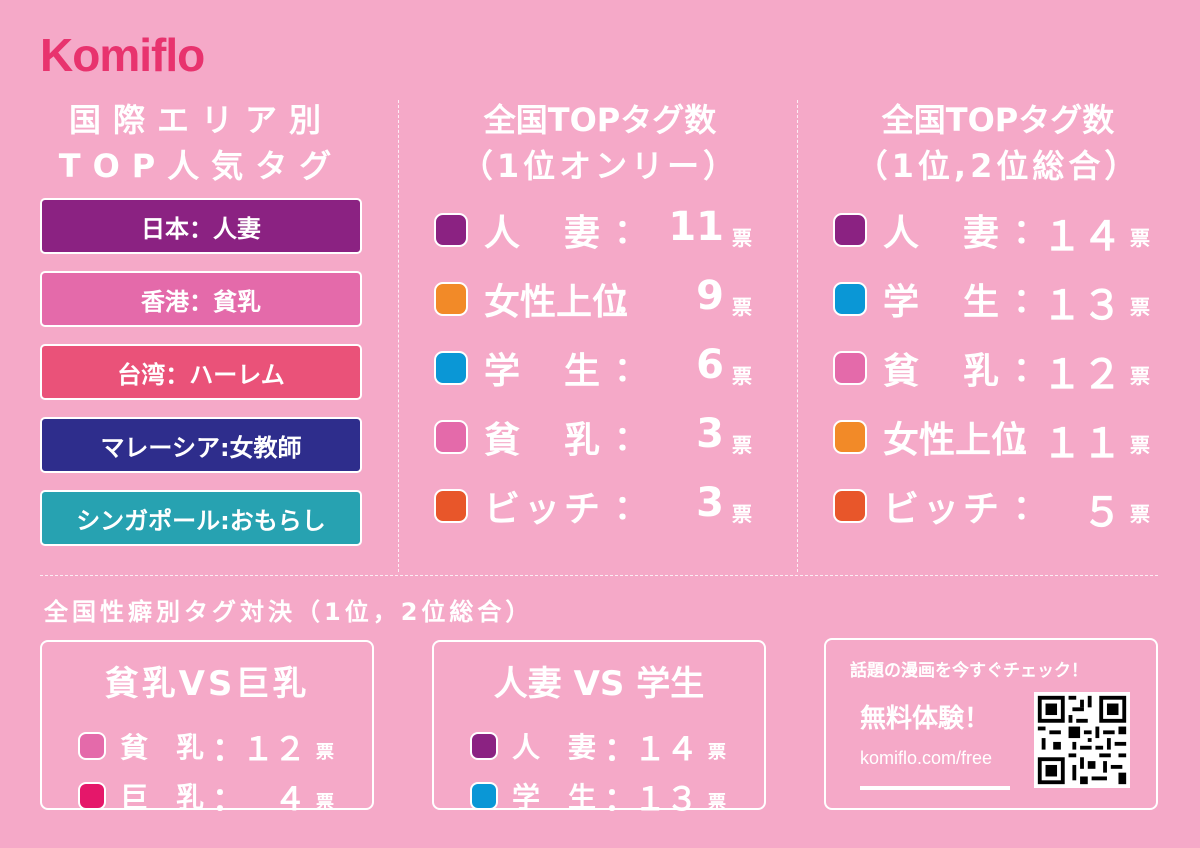 Image resolution: width=1200 pixels, height=848 pixels. Describe the element at coordinates (207, 684) in the screenshot. I see `flat-vs-big-title: 貧乳VS巨乳` at that location.